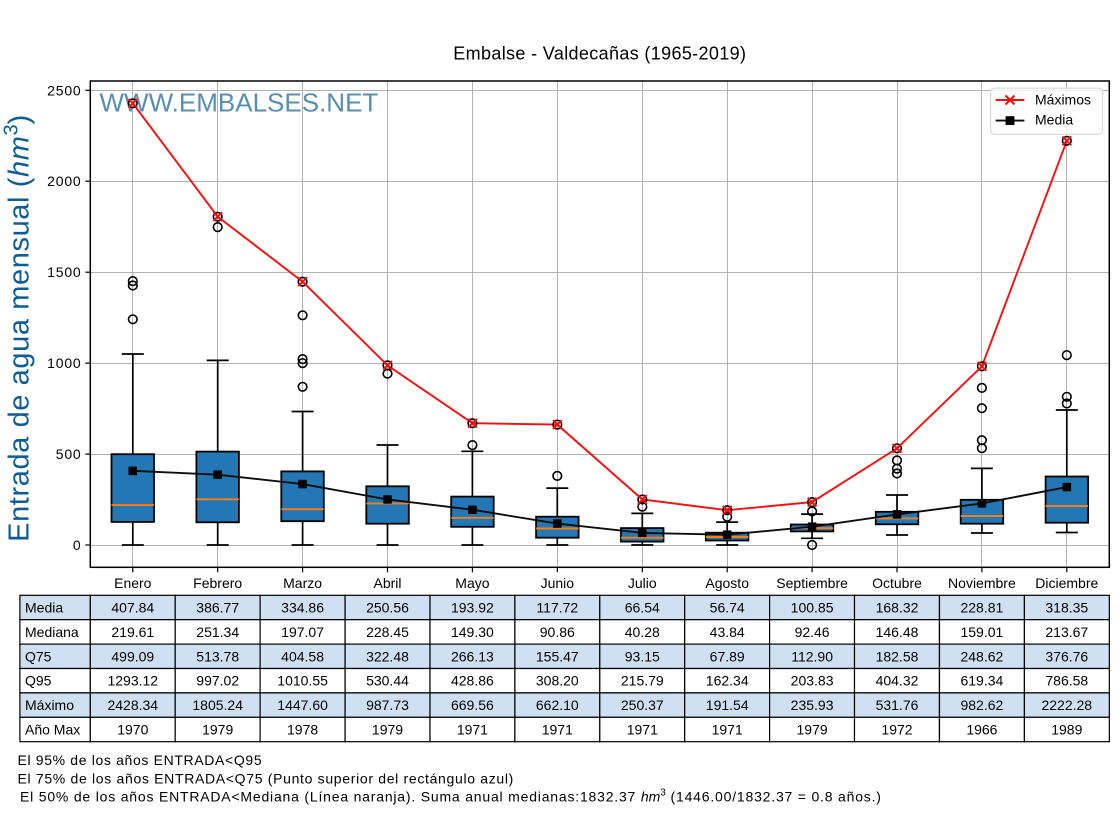 The image size is (1120, 815). What do you see at coordinates (133, 583) in the screenshot?
I see `svg-text: Enero` at bounding box center [133, 583].